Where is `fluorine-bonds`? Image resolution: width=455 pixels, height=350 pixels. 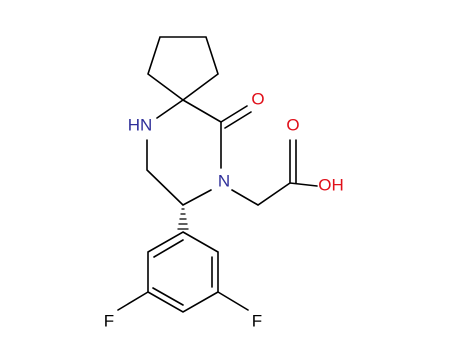 fluorine-bonds is located at coordinates (183, 301).